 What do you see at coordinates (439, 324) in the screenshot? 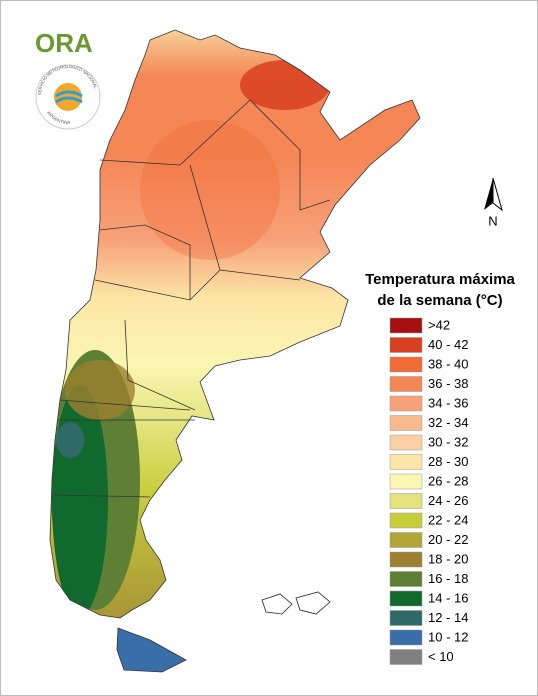
I see `legend-label: >42` at bounding box center [439, 324].